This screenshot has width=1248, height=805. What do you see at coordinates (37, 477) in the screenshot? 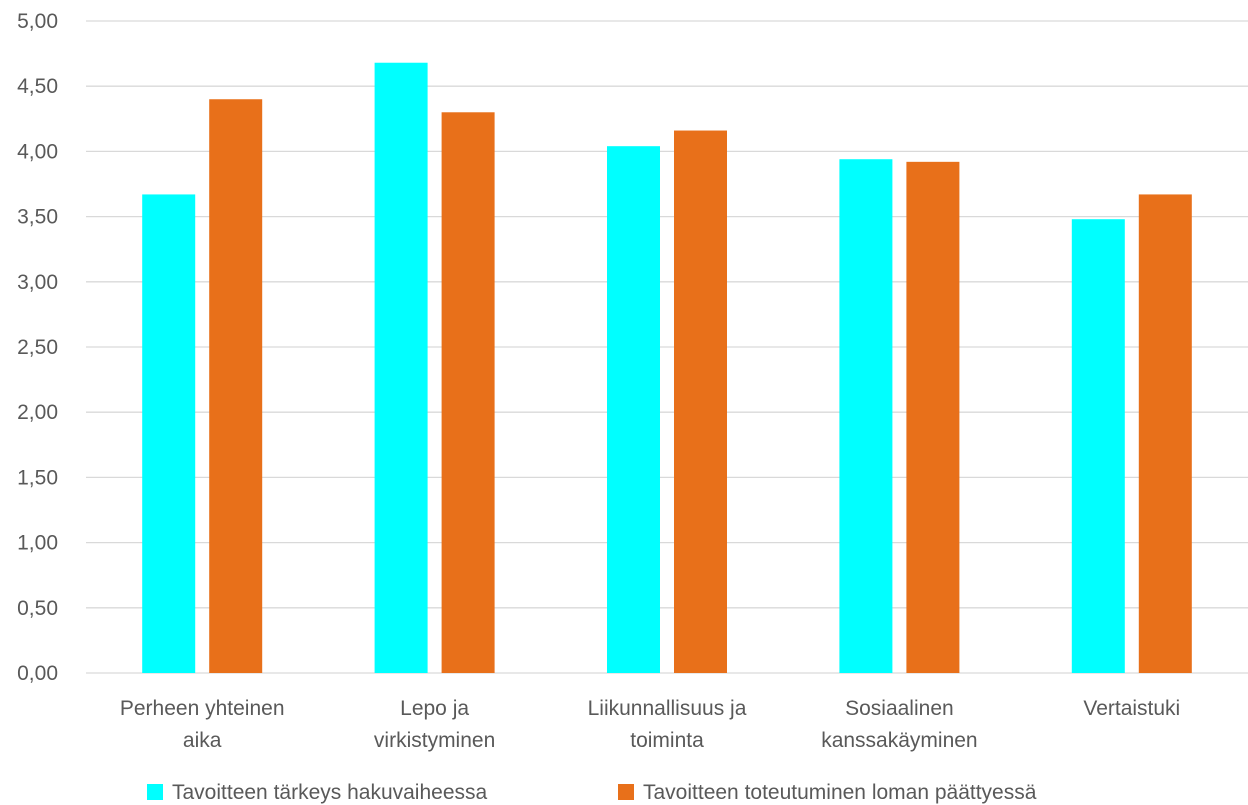
I see `y-tick-label: 1,50` at bounding box center [37, 477].